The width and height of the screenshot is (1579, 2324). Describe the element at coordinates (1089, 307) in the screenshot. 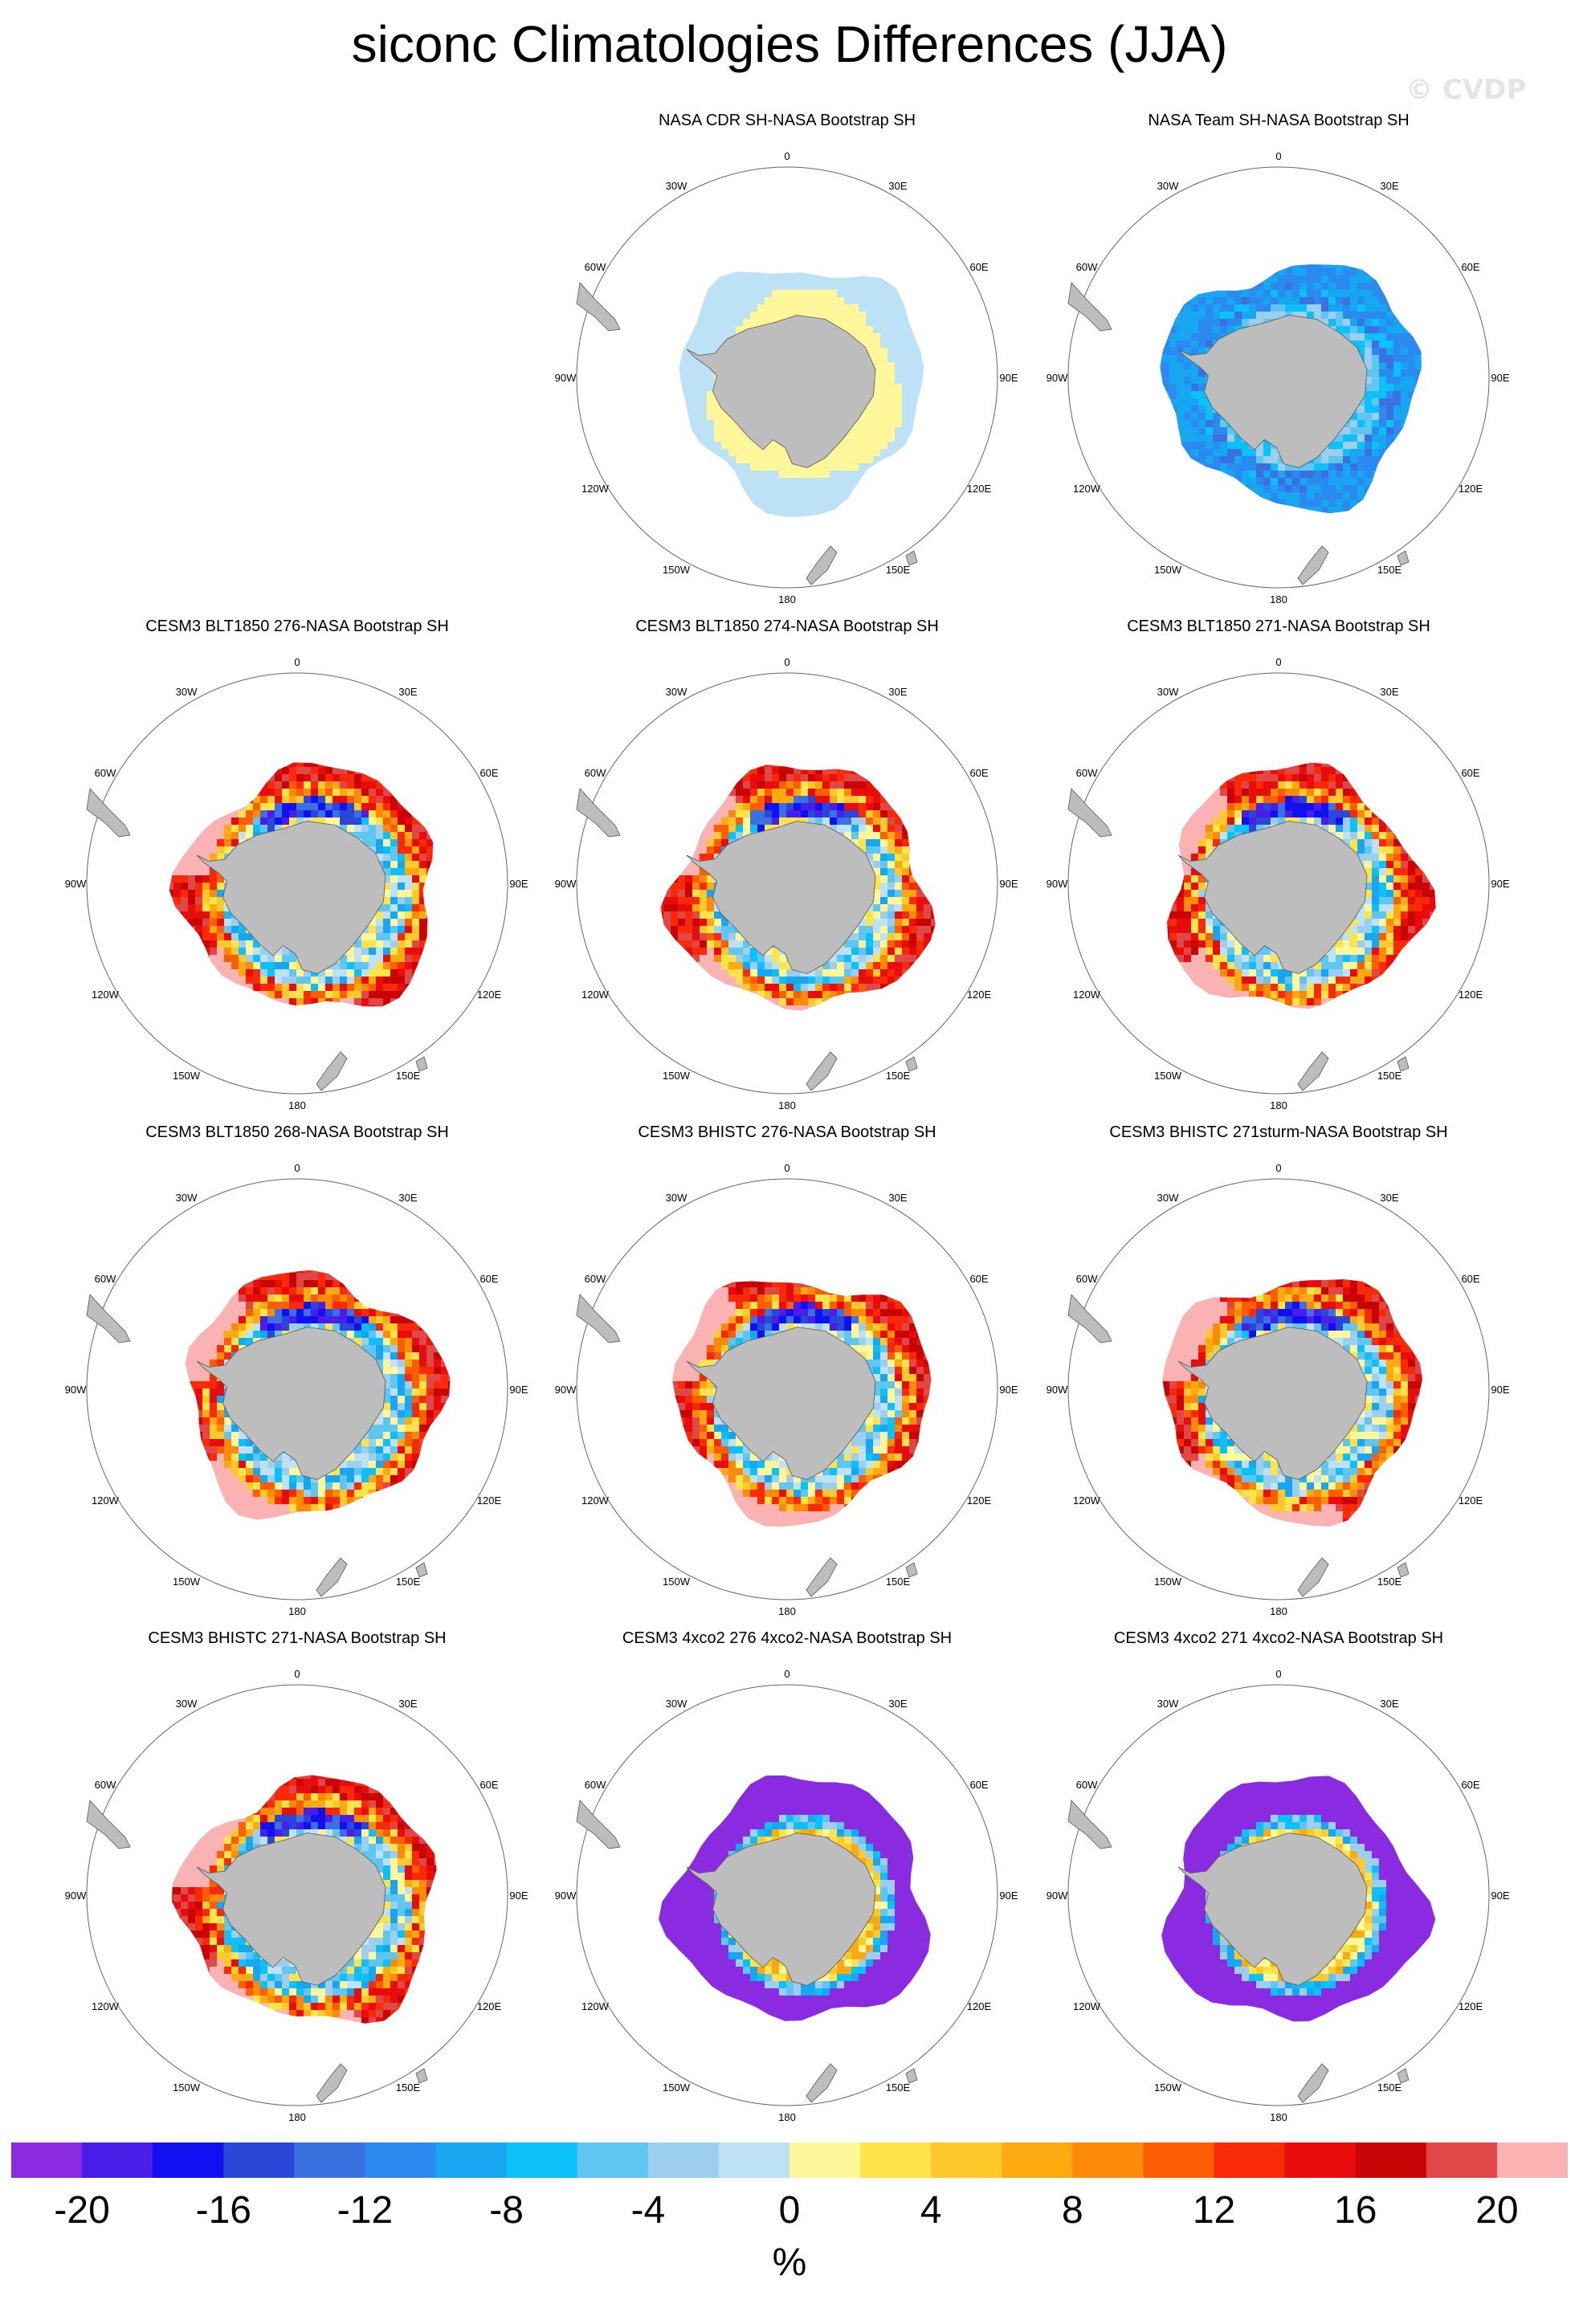

I see `south-america-landmass` at that location.